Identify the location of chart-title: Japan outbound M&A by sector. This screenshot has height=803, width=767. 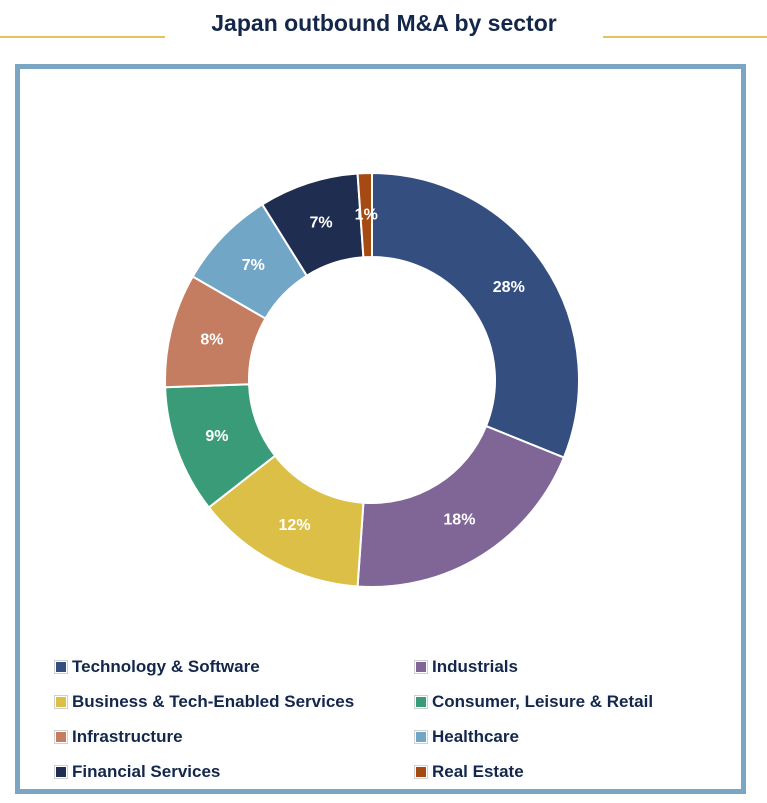
(384, 23).